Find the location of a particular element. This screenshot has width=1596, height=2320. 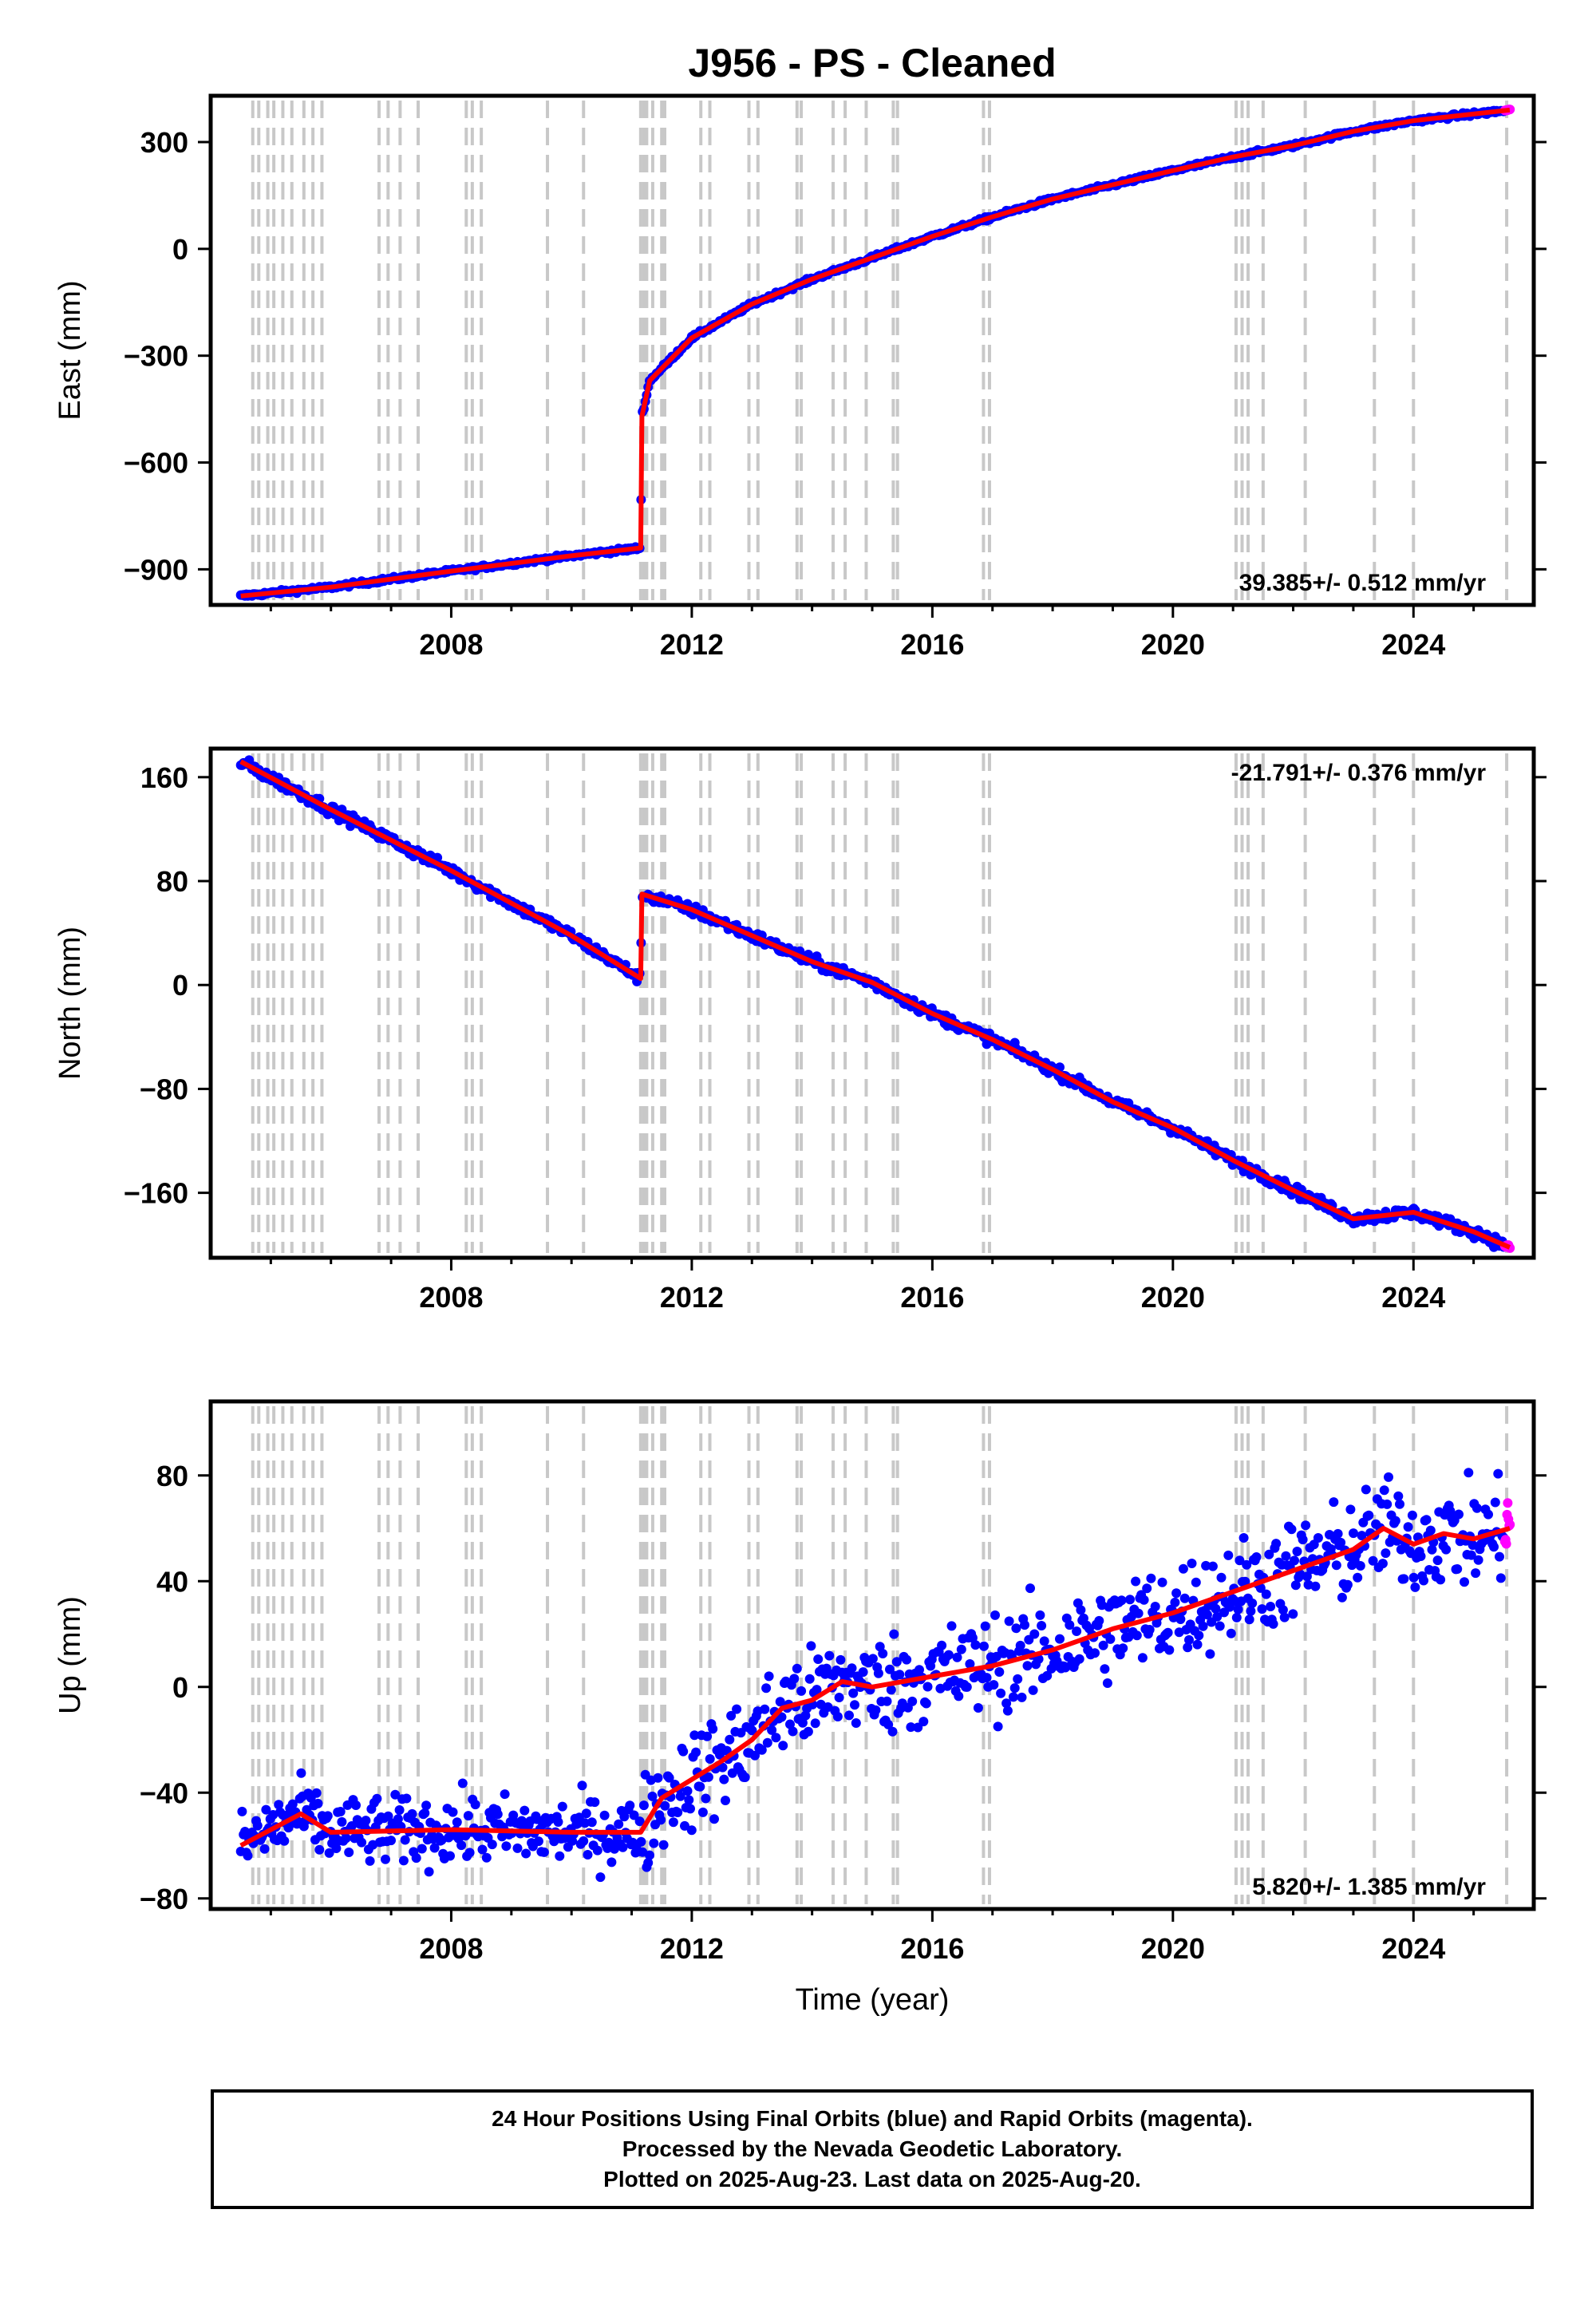

y-tick-label-north: −80 is located at coordinates (164, 1089).